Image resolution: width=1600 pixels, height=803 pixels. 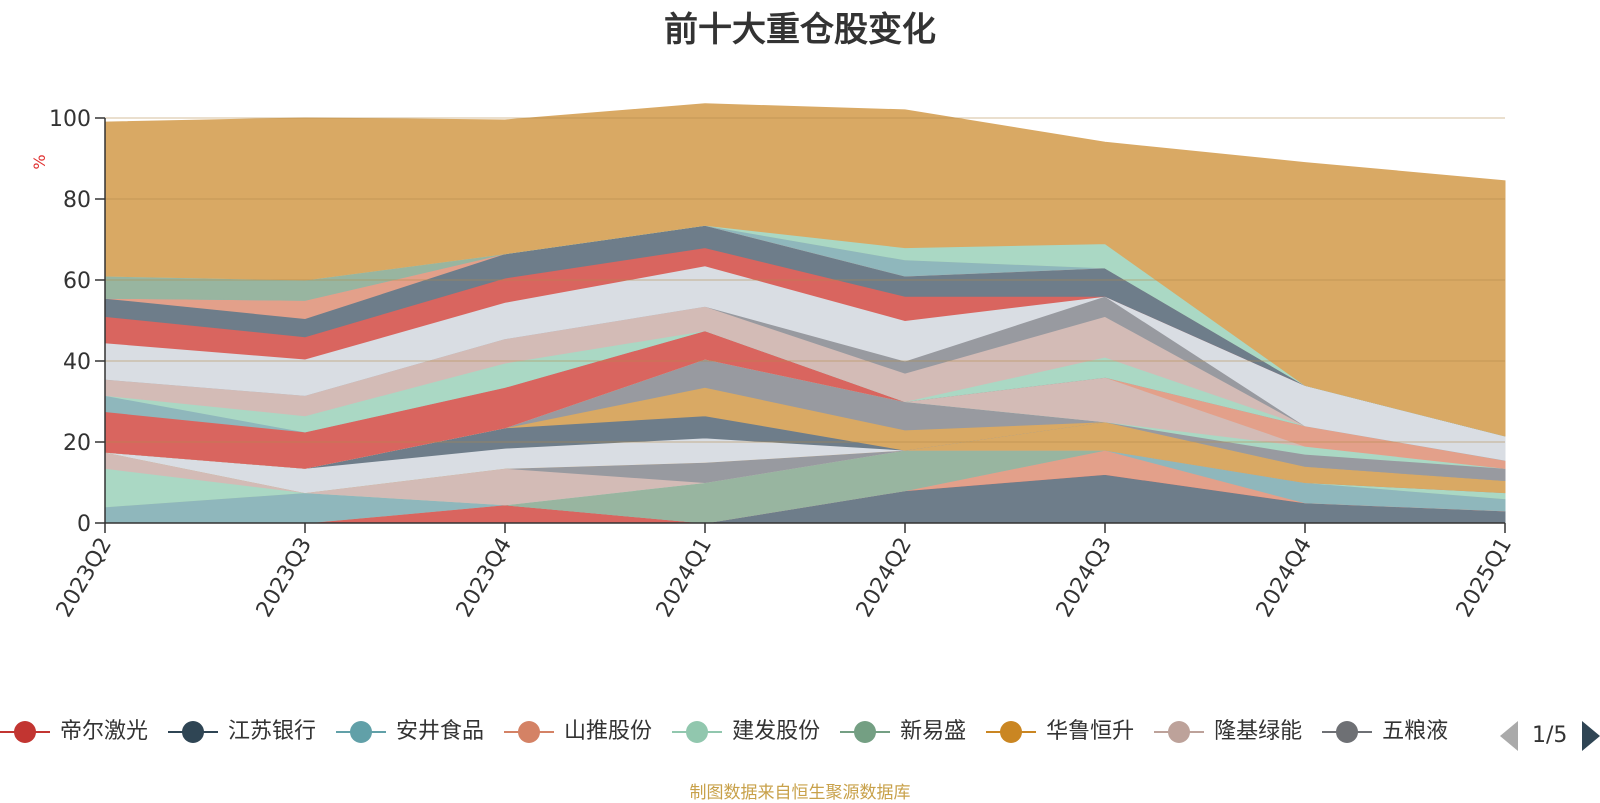 I want to click on legend-label: 帝尔激光, so click(x=104, y=731).